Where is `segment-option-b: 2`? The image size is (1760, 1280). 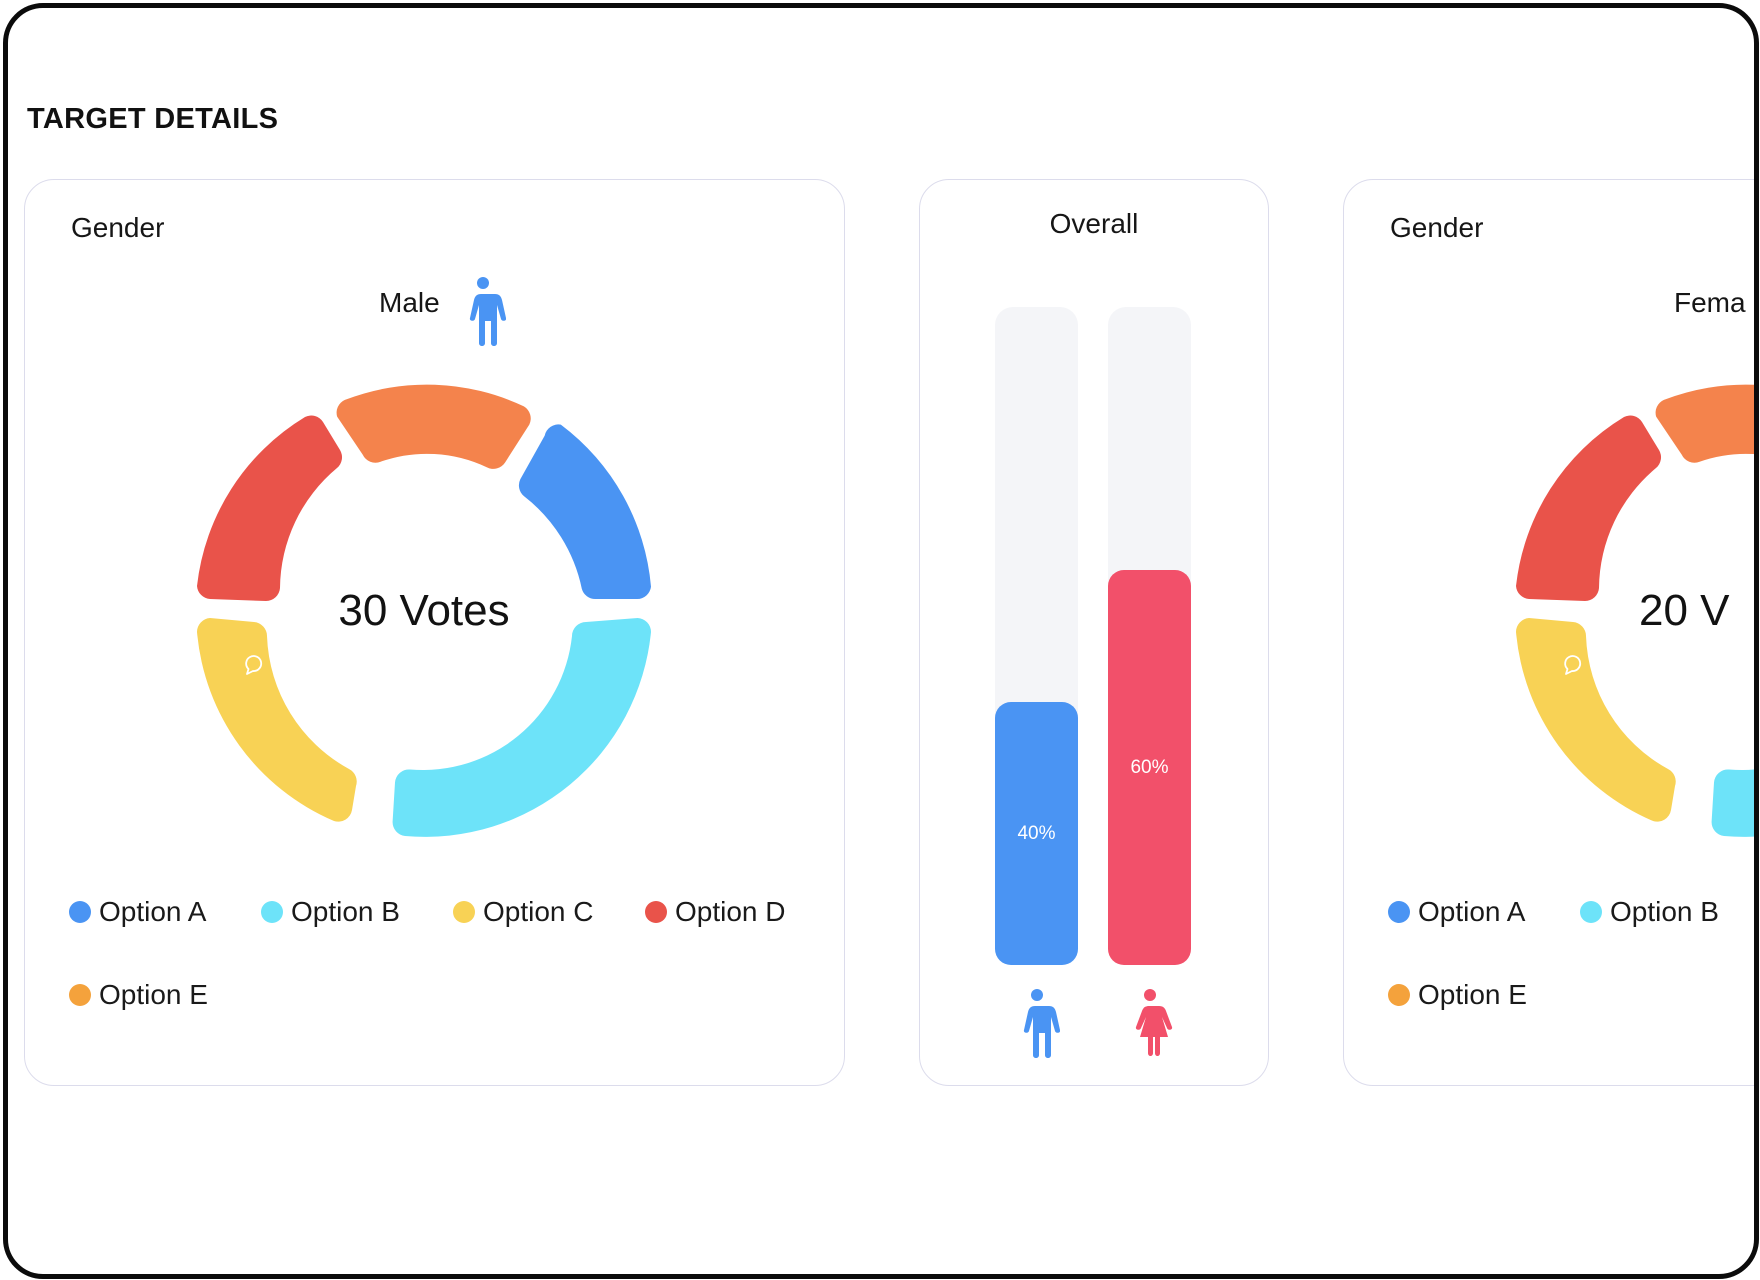
segment-option-b: 2 is located at coordinates (521, 742).